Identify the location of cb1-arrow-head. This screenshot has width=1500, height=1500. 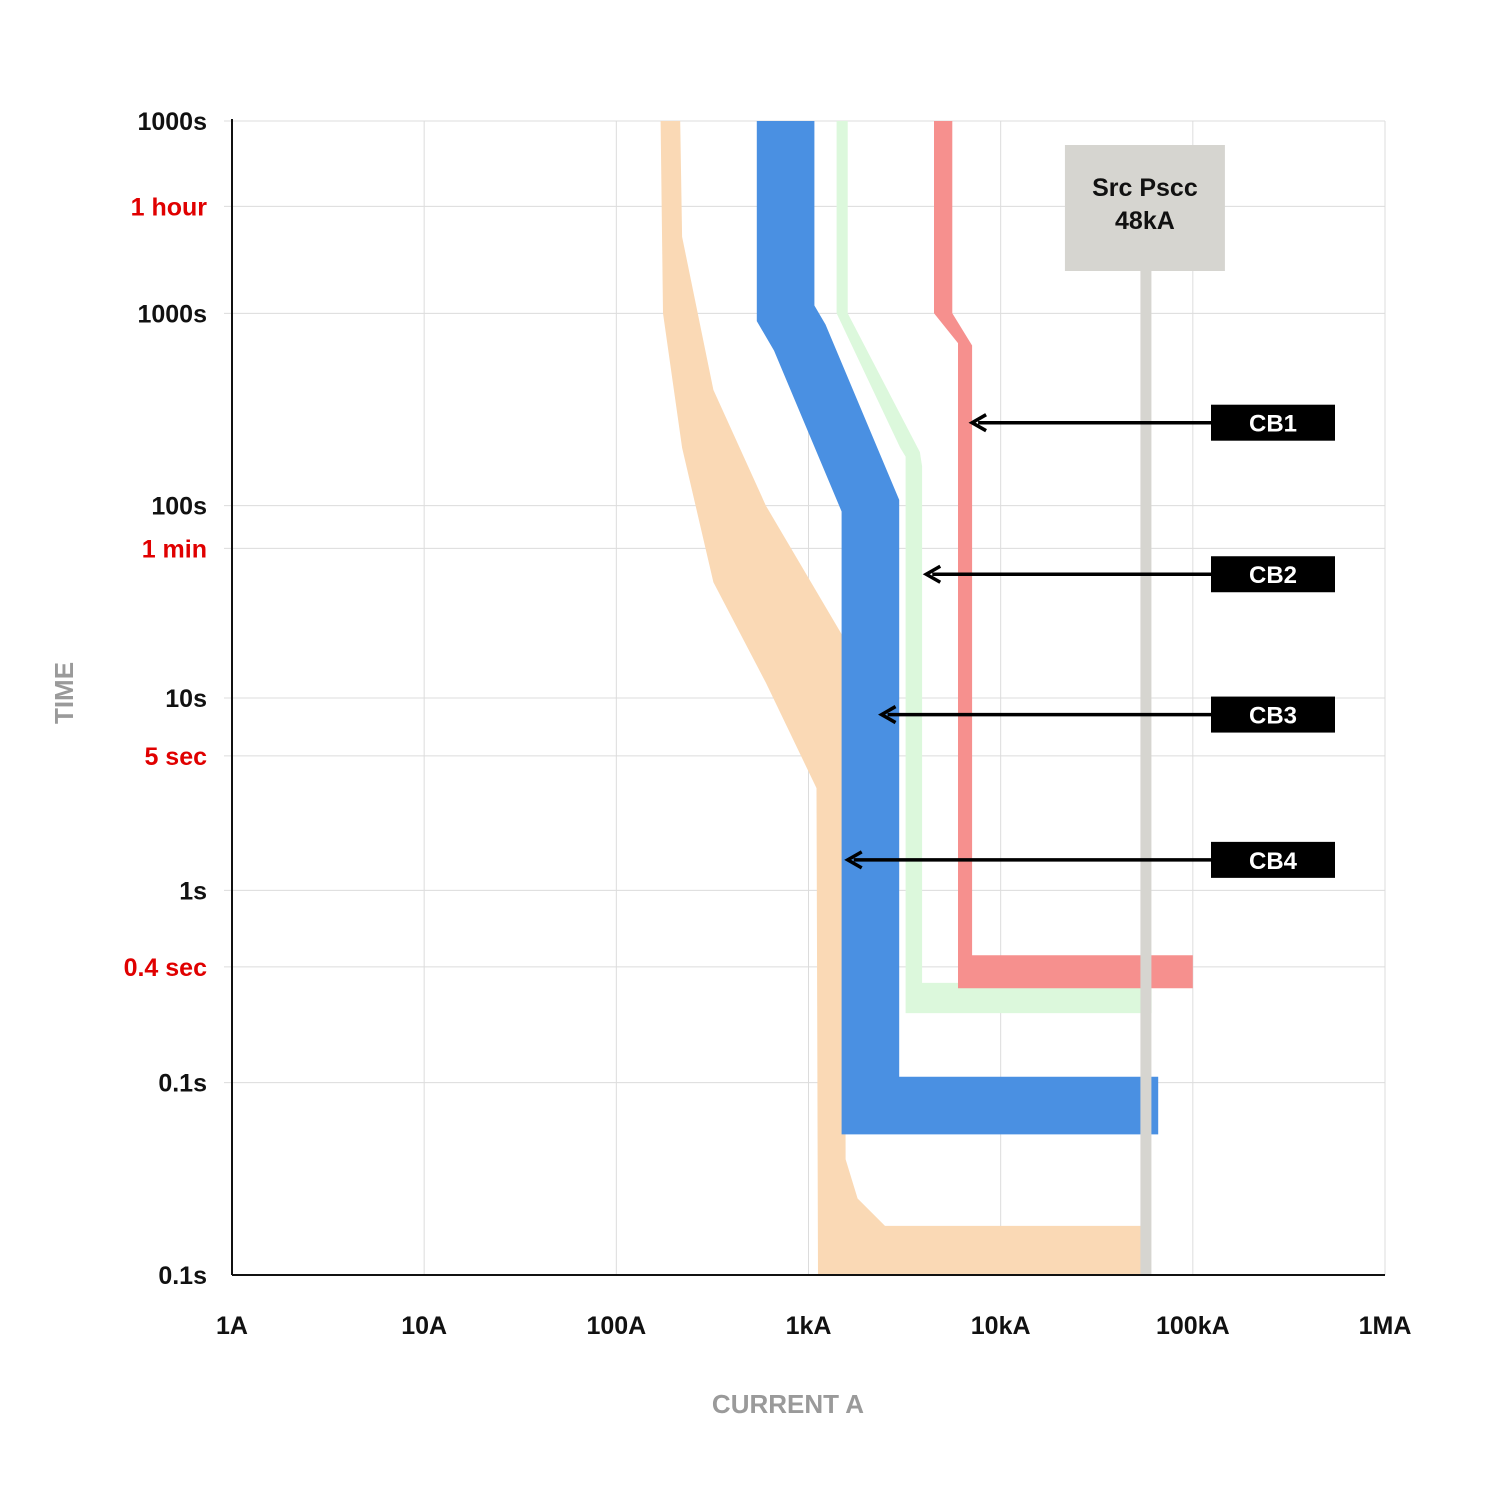
(977, 423).